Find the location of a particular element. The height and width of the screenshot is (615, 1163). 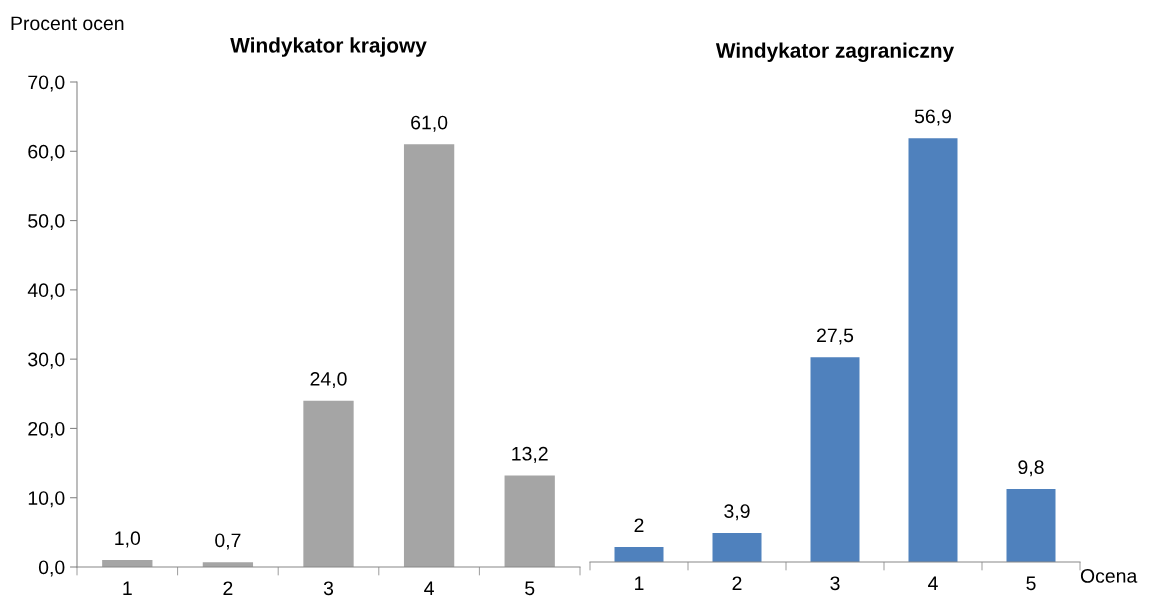

data-label: 0,7 is located at coordinates (228, 541).